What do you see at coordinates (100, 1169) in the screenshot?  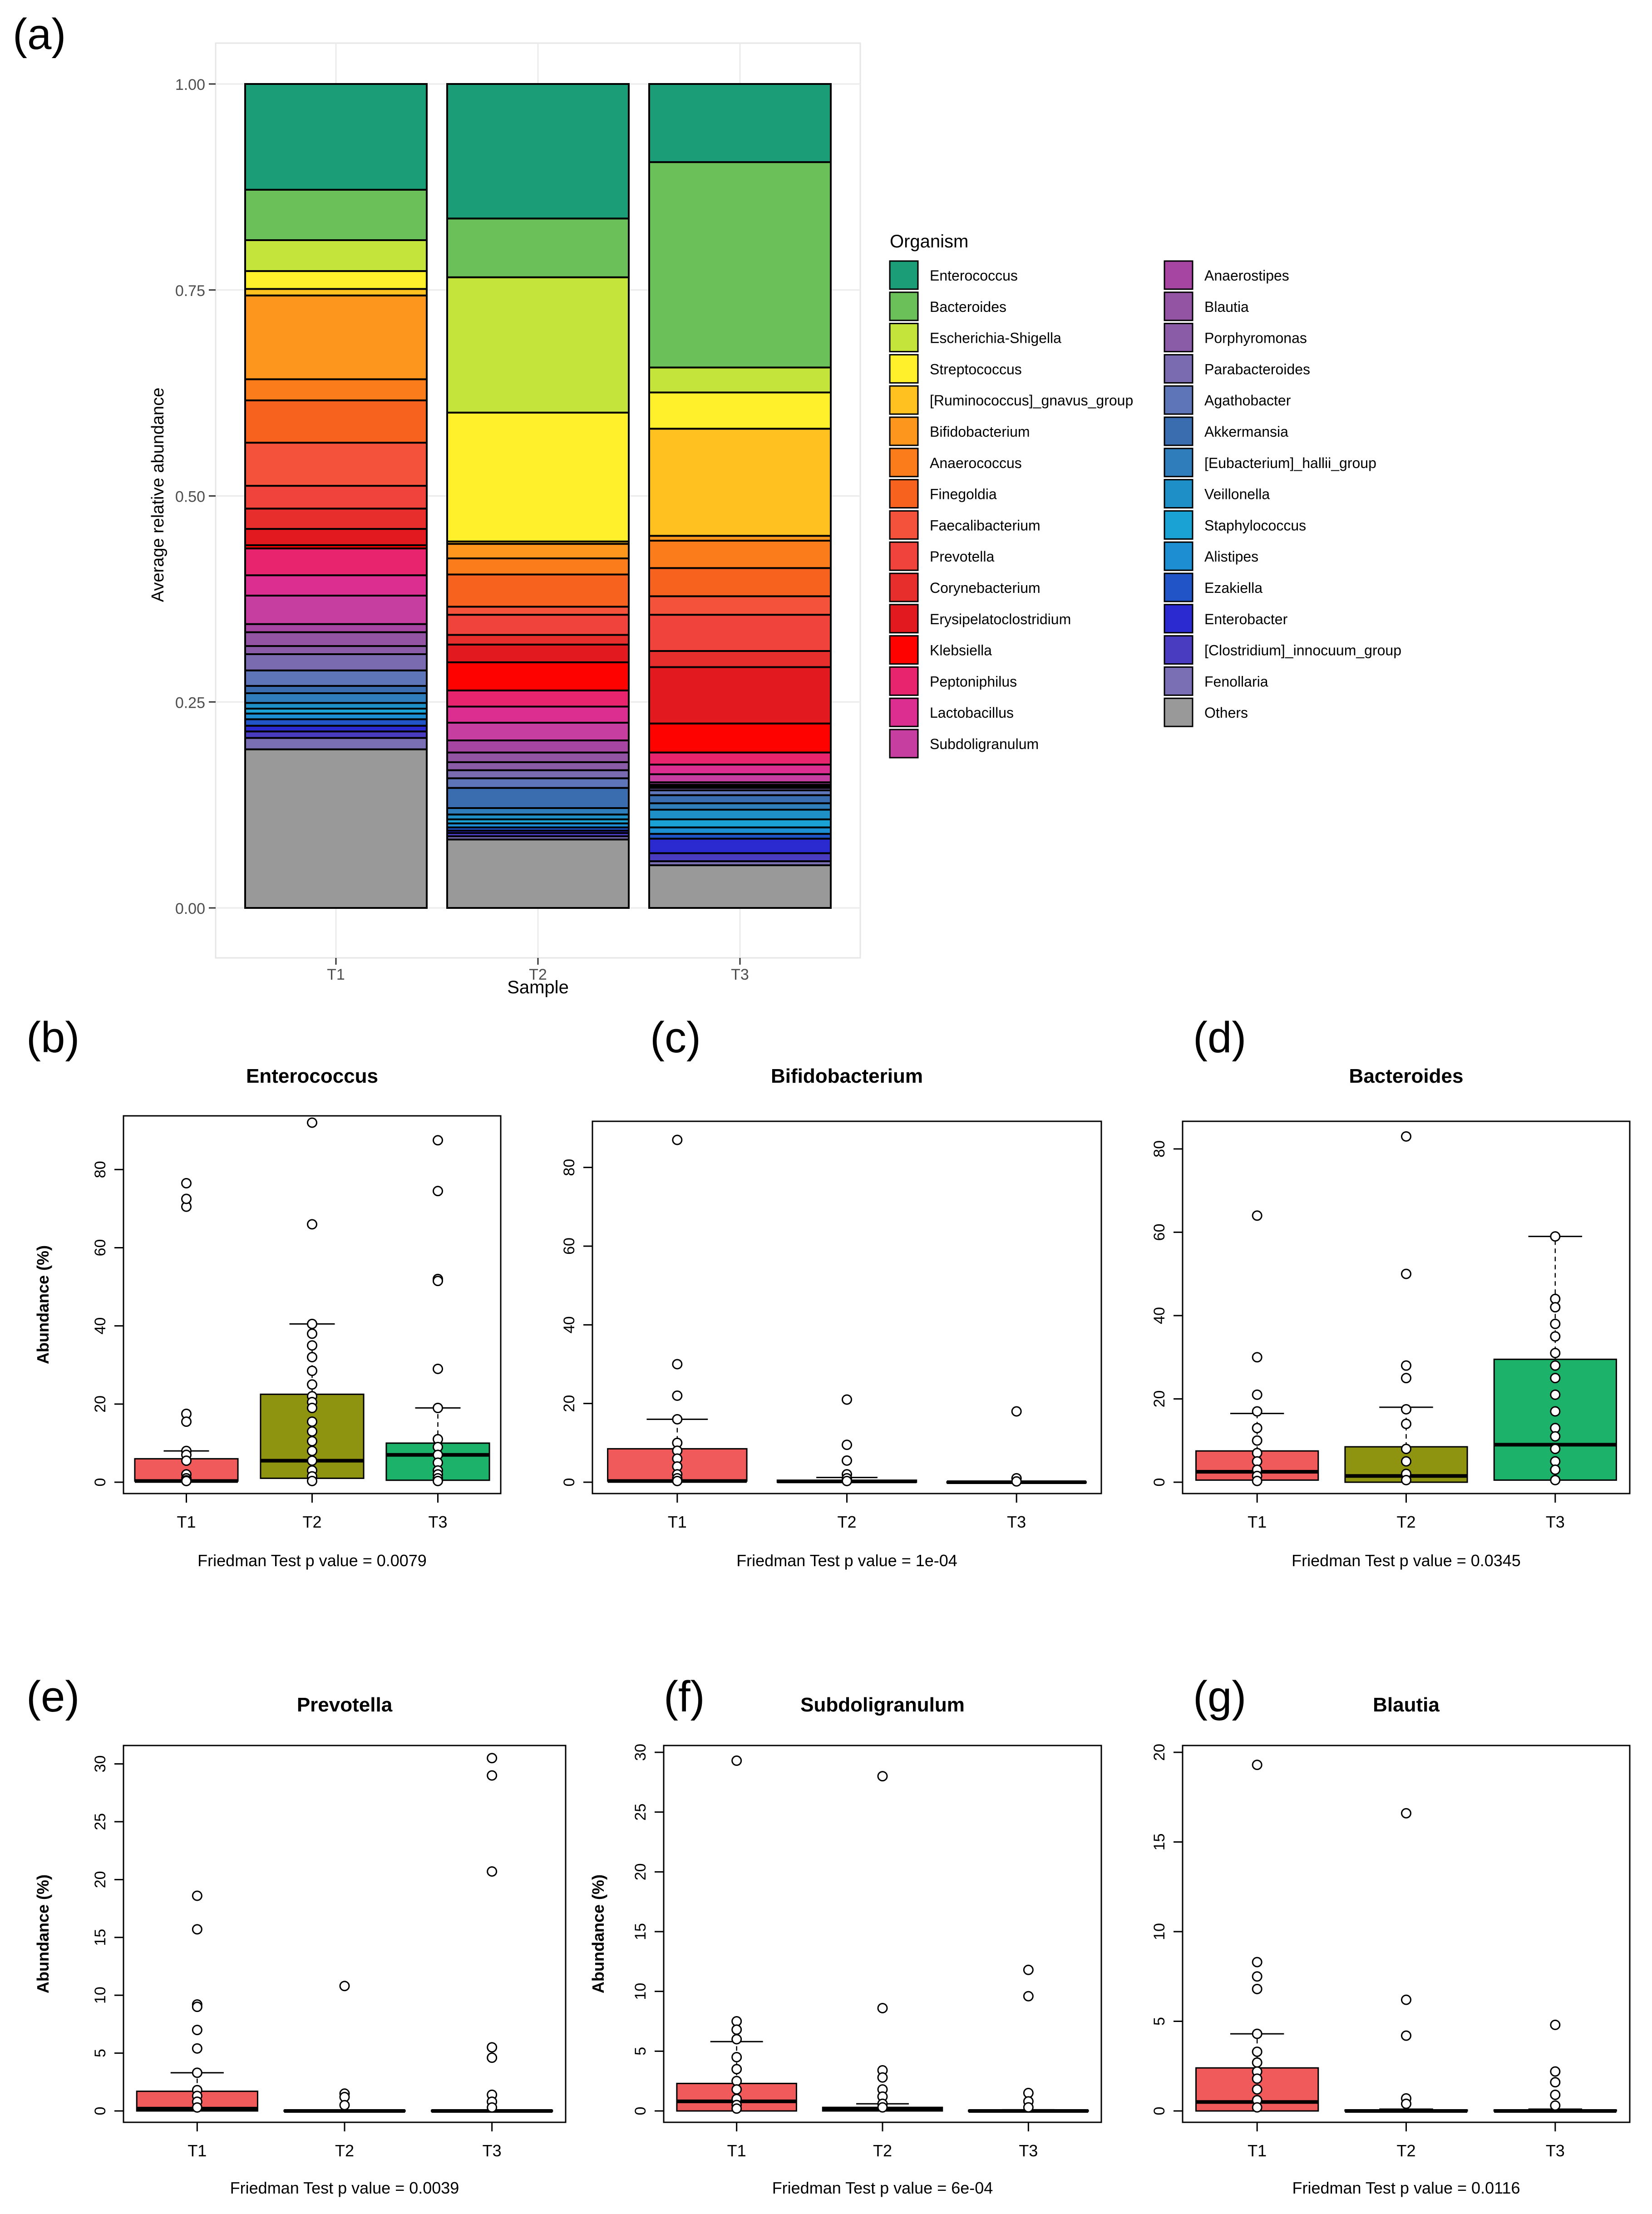 I see `y-tick-label: 80` at bounding box center [100, 1169].